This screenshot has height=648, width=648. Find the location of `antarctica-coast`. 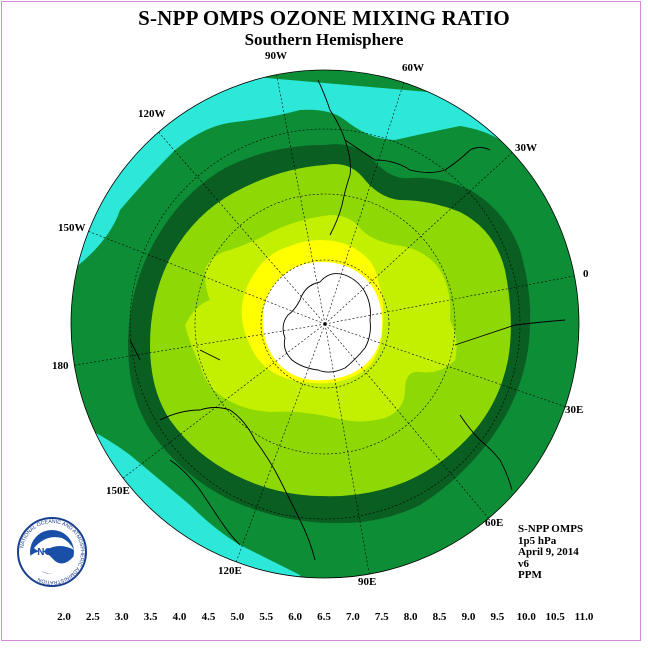

antarctica-coast is located at coordinates (326, 323).